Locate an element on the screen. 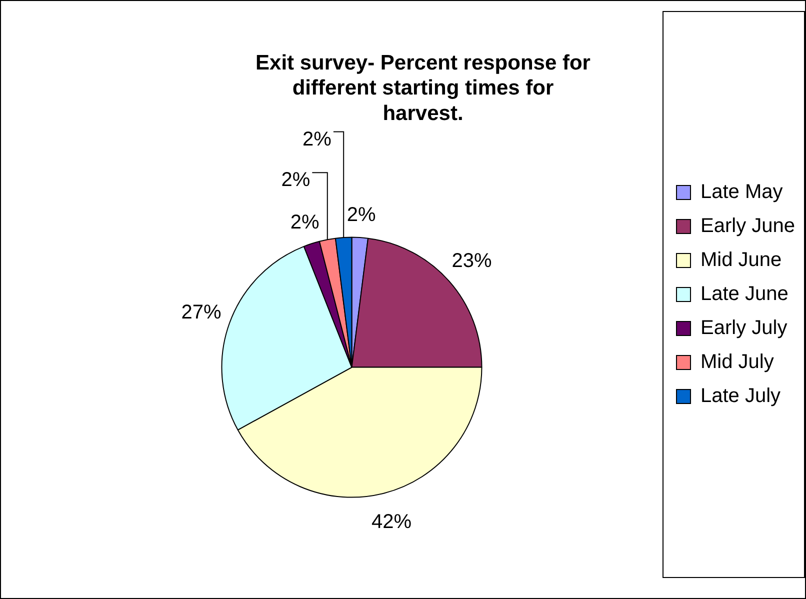 This screenshot has width=806, height=599. data-label: 27% is located at coordinates (201, 313).